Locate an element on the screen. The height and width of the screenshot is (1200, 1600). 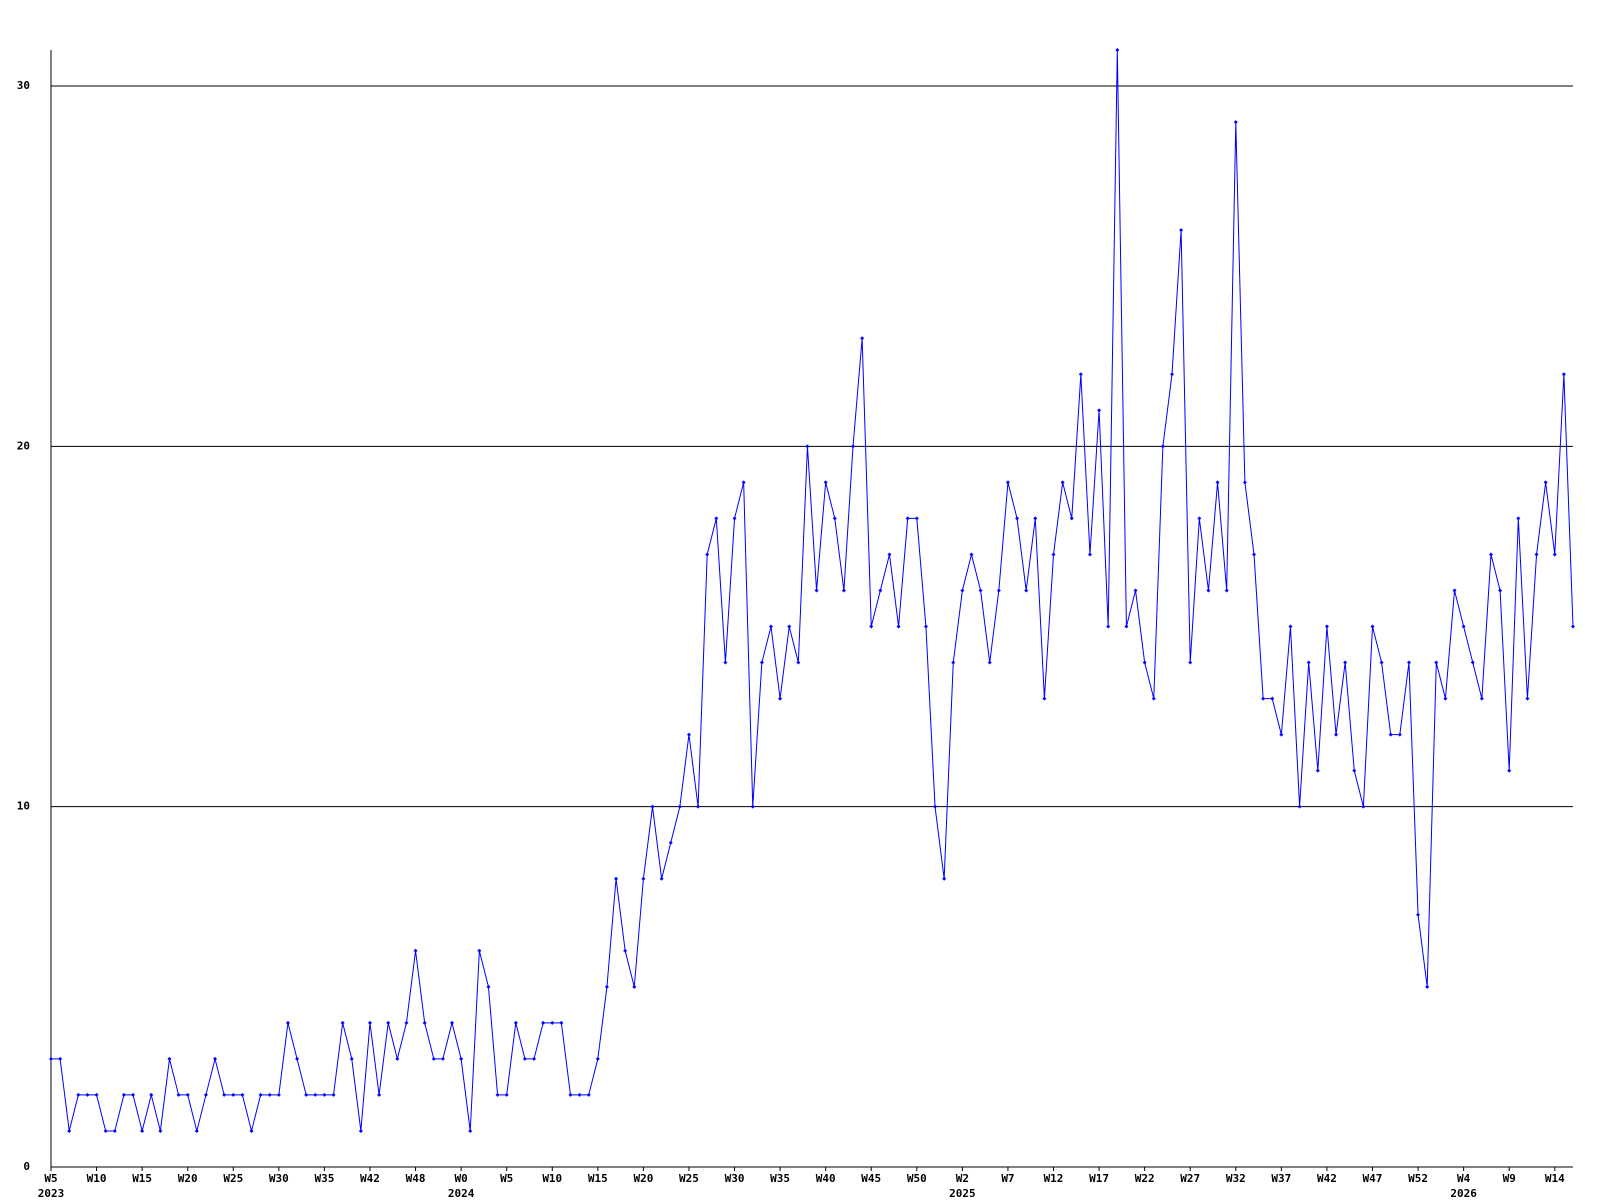
y-tick-label: 20 is located at coordinates (23, 445).